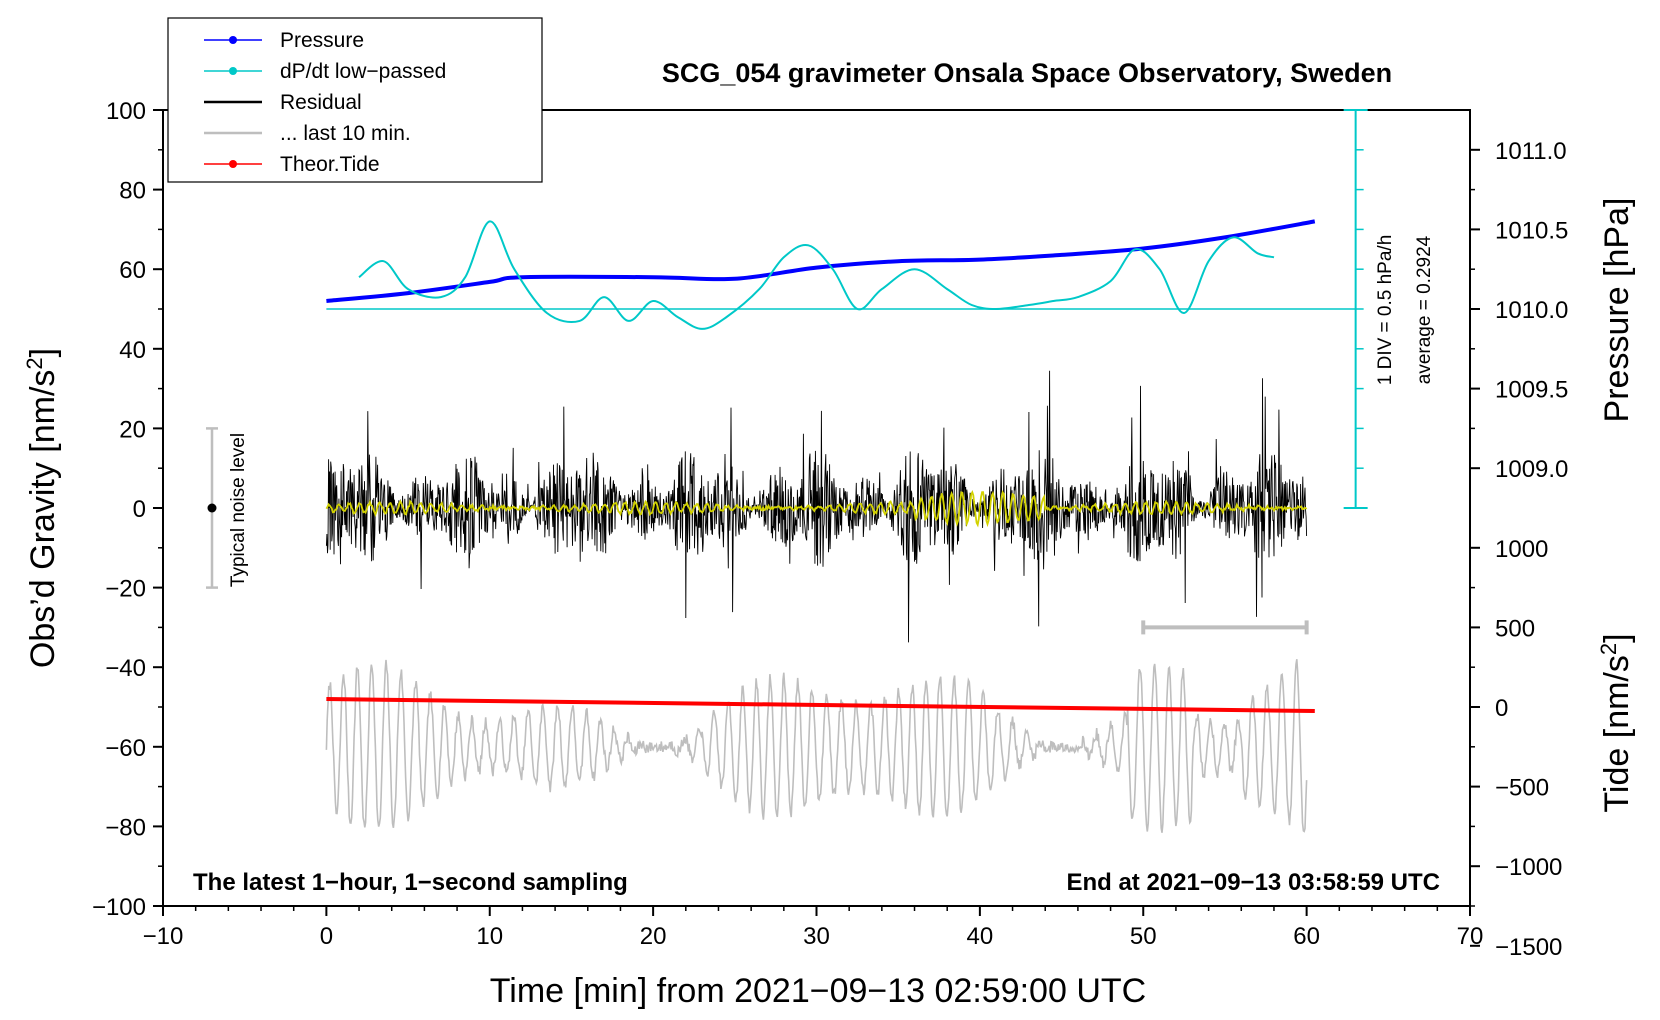 The image size is (1660, 1020). I want to click on dpdt-trace, so click(816, 275).